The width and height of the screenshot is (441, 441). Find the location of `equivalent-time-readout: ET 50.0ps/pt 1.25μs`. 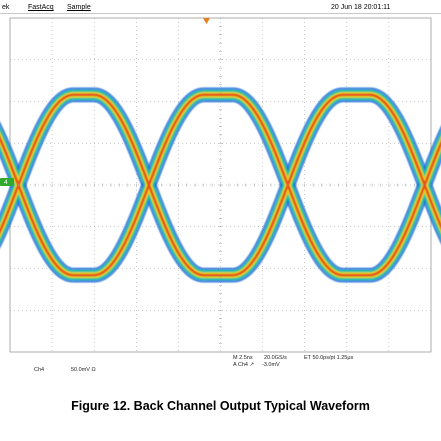

equivalent-time-readout: ET 50.0ps/pt 1.25μs is located at coordinates (329, 358).